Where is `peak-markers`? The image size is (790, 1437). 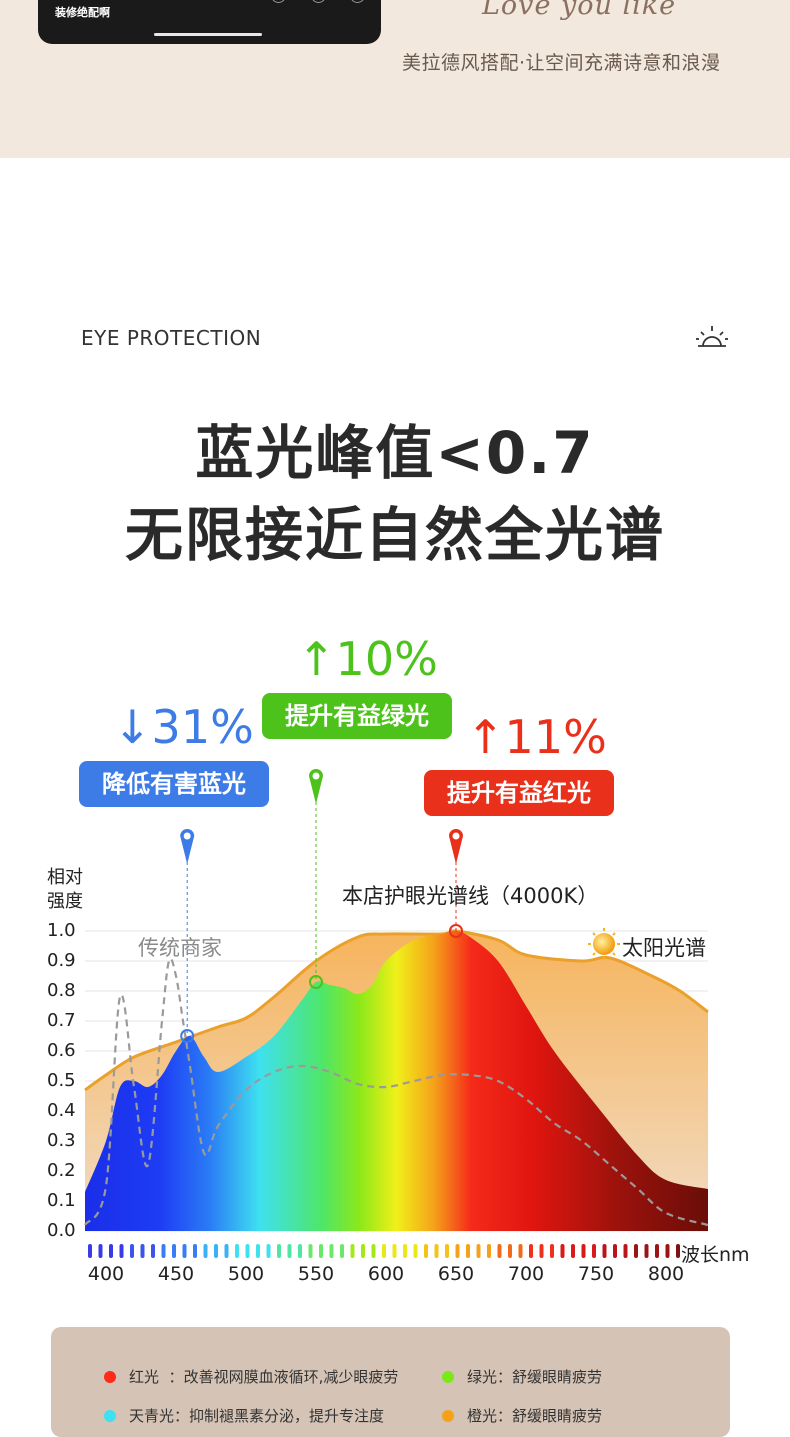 peak-markers is located at coordinates (321, 906).